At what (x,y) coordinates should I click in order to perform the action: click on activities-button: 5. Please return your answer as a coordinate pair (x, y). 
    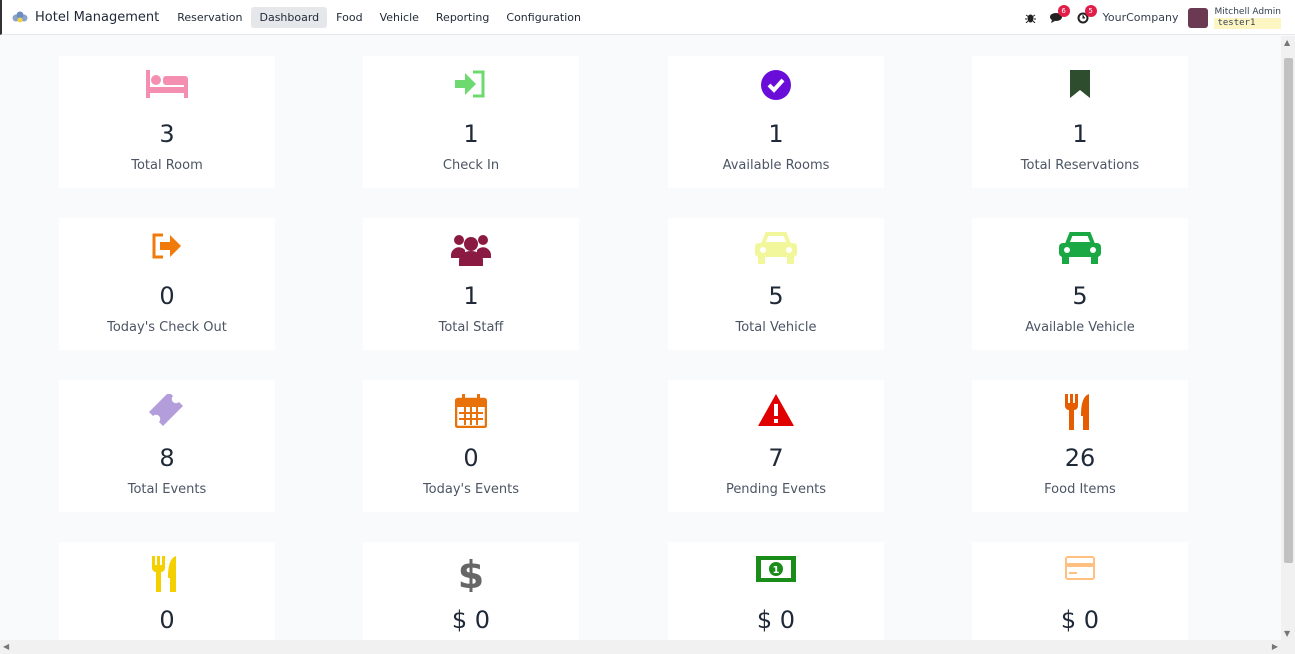
    Looking at the image, I should click on (1087, 14).